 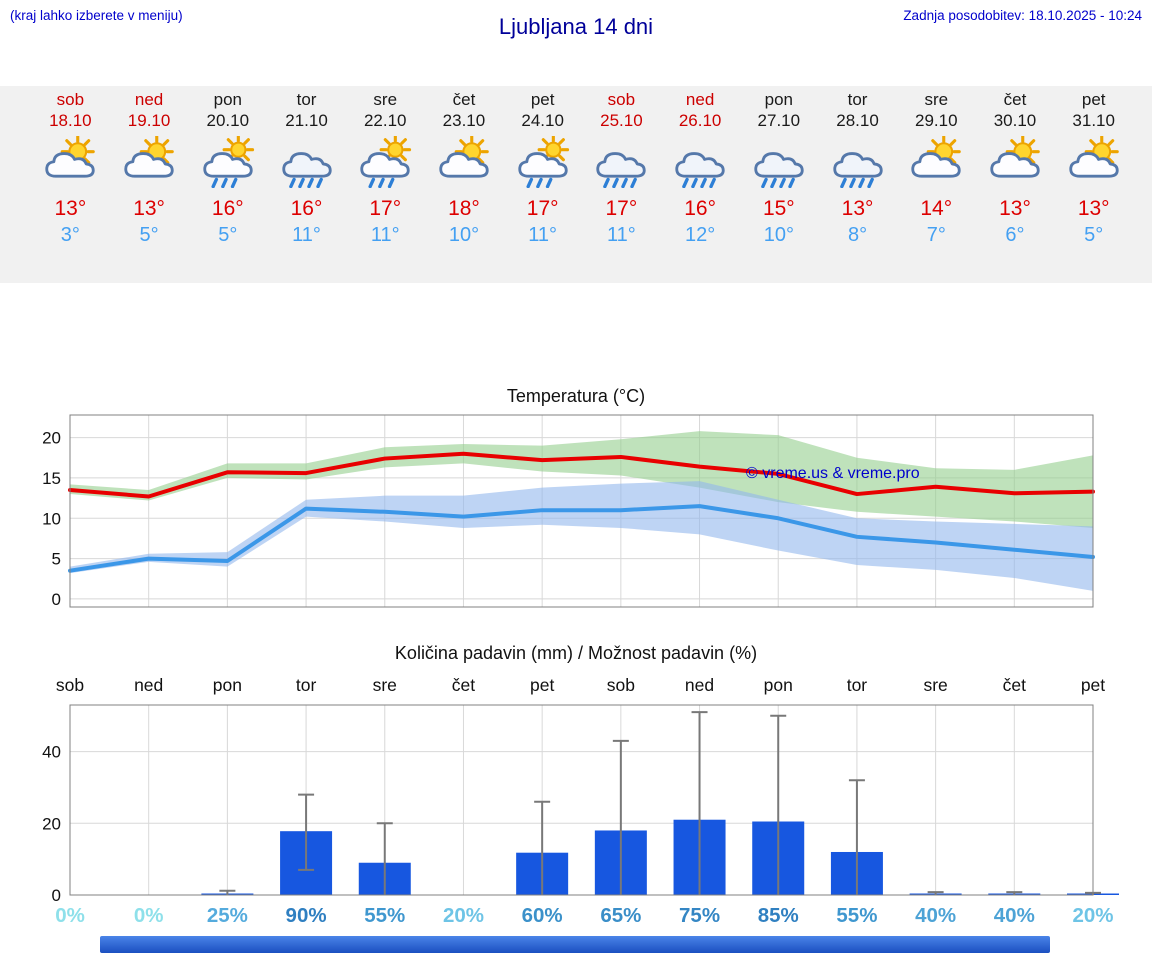 I want to click on temp-y-tick-label: 0, so click(x=56, y=599).